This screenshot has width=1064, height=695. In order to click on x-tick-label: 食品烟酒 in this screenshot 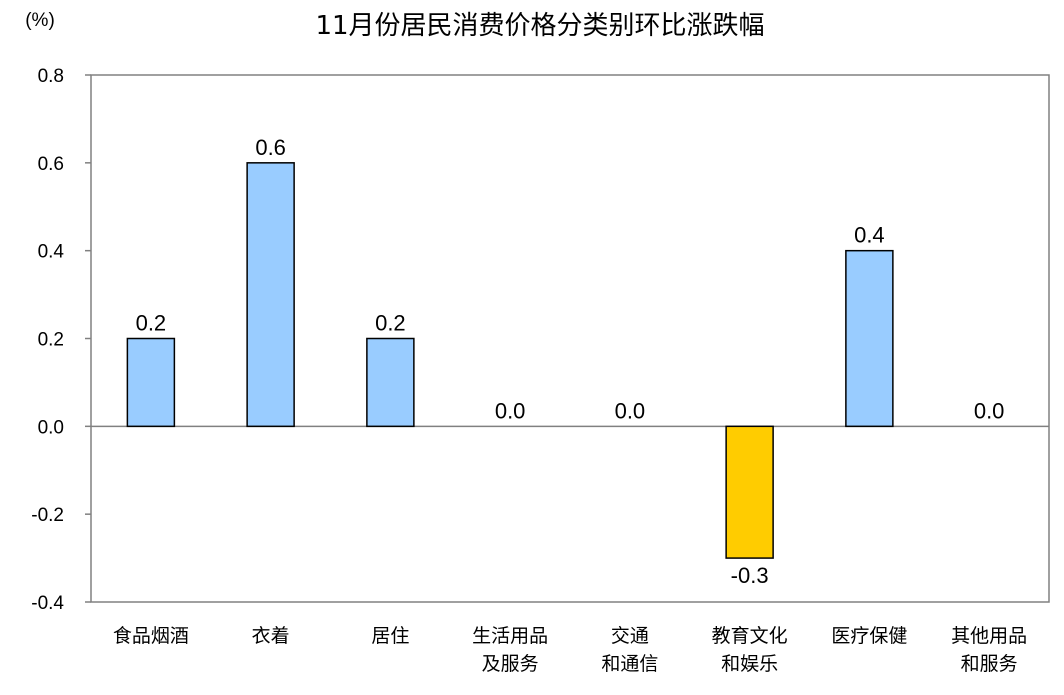, I will do `click(151, 636)`.